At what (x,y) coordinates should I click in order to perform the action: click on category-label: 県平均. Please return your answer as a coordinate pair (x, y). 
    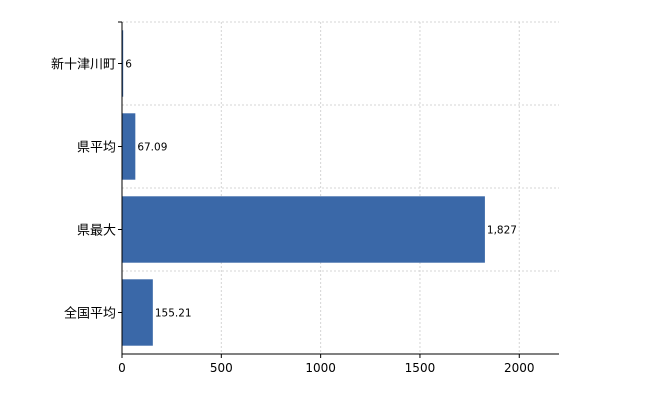
    Looking at the image, I should click on (96, 148).